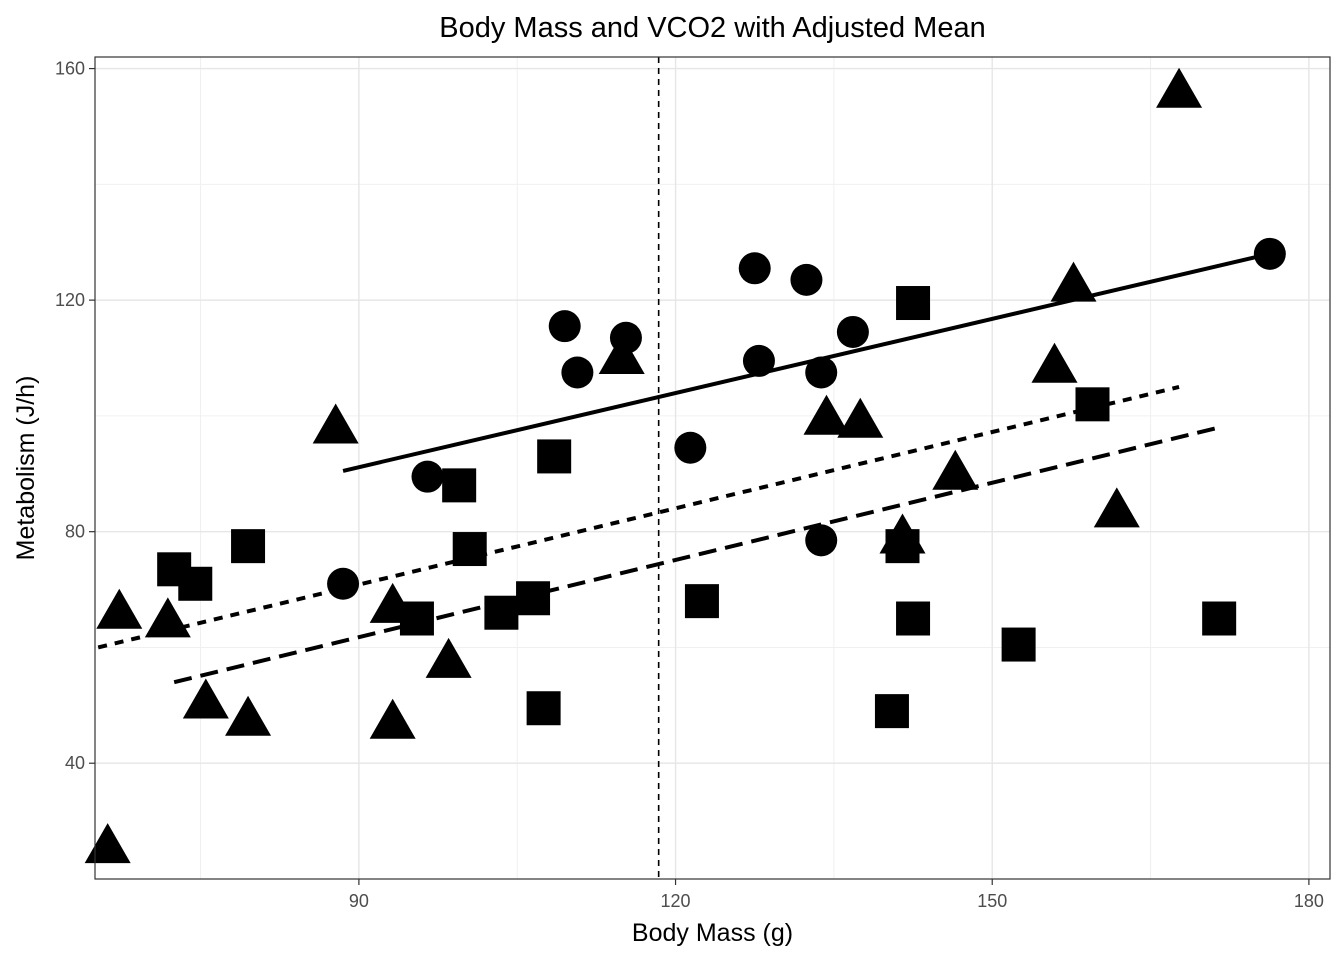 The width and height of the screenshot is (1344, 960). What do you see at coordinates (75, 532) in the screenshot?
I see `y-tick-label: 80` at bounding box center [75, 532].